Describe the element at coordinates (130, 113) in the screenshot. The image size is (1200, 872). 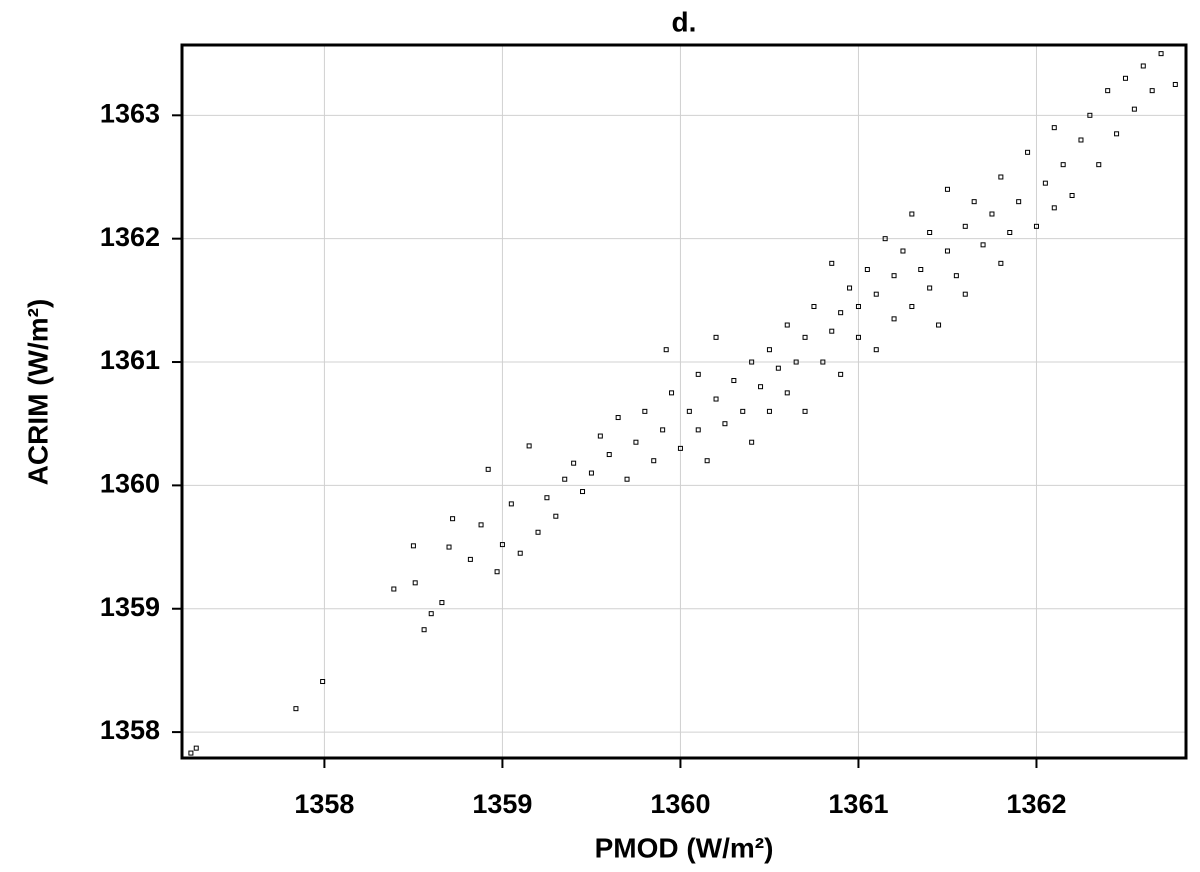
I see `y-tick-label: 1363` at that location.